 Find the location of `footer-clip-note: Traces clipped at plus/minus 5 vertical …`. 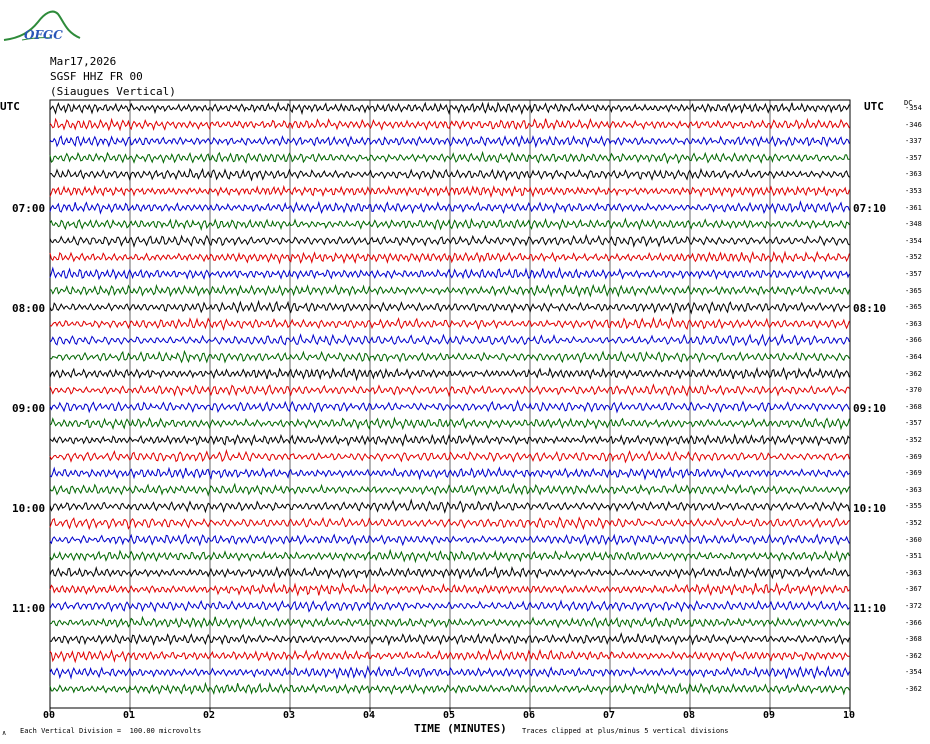

footer-clip-note: Traces clipped at plus/minus 5 vertical … is located at coordinates (625, 731).